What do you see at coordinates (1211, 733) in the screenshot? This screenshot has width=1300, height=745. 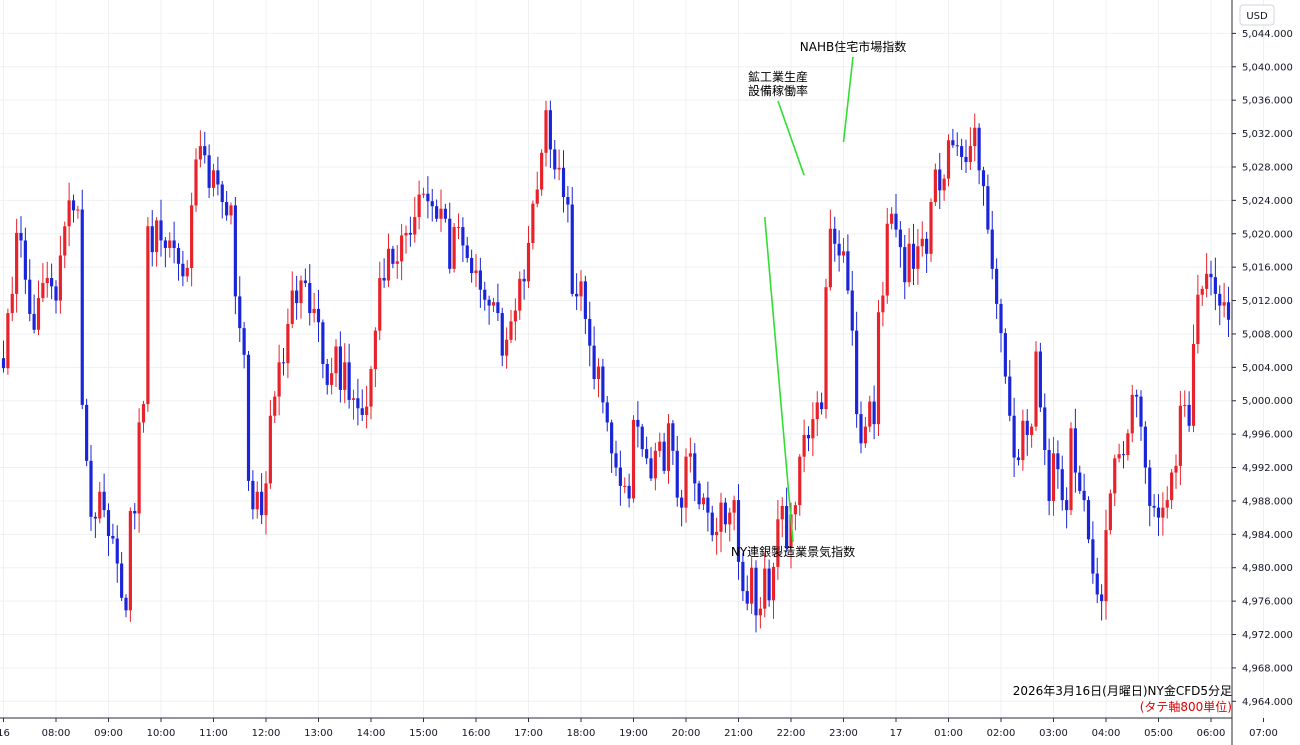 I see `time-tick-label: 06:00` at bounding box center [1211, 733].